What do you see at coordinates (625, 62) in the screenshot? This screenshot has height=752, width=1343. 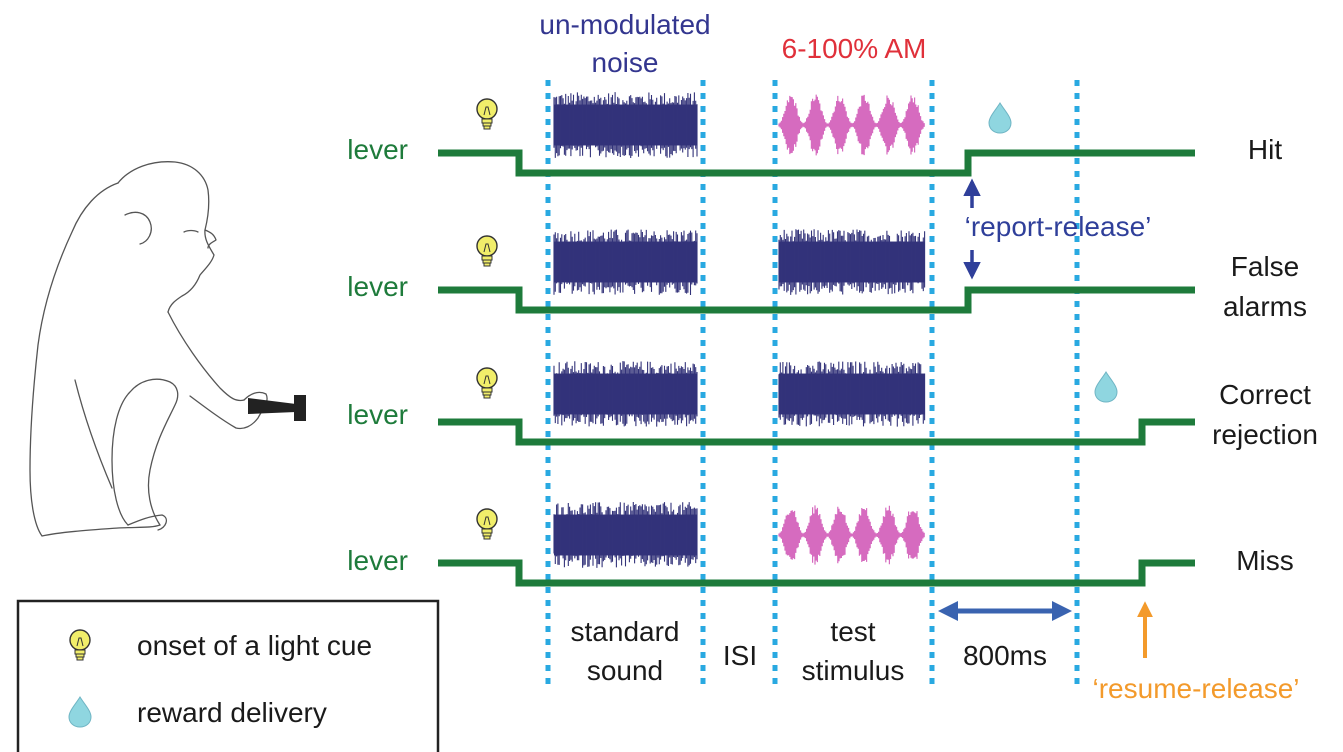 I see `noise-label-line2: noise` at bounding box center [625, 62].